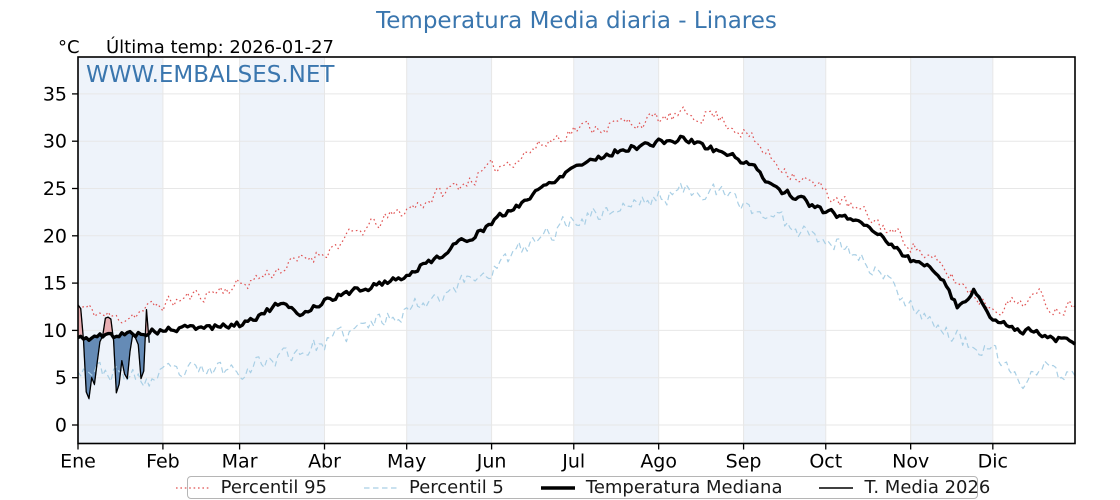 This screenshot has width=1120, height=500. Describe the element at coordinates (55, 94) in the screenshot. I see `y-tick-label: 35` at that location.